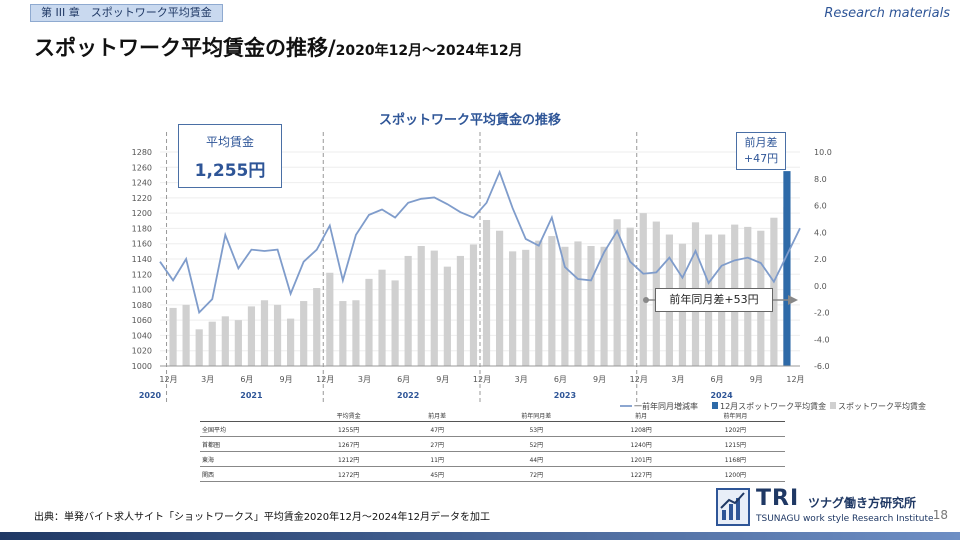  I want to click on yoy-arrow-dot, so click(646, 300).